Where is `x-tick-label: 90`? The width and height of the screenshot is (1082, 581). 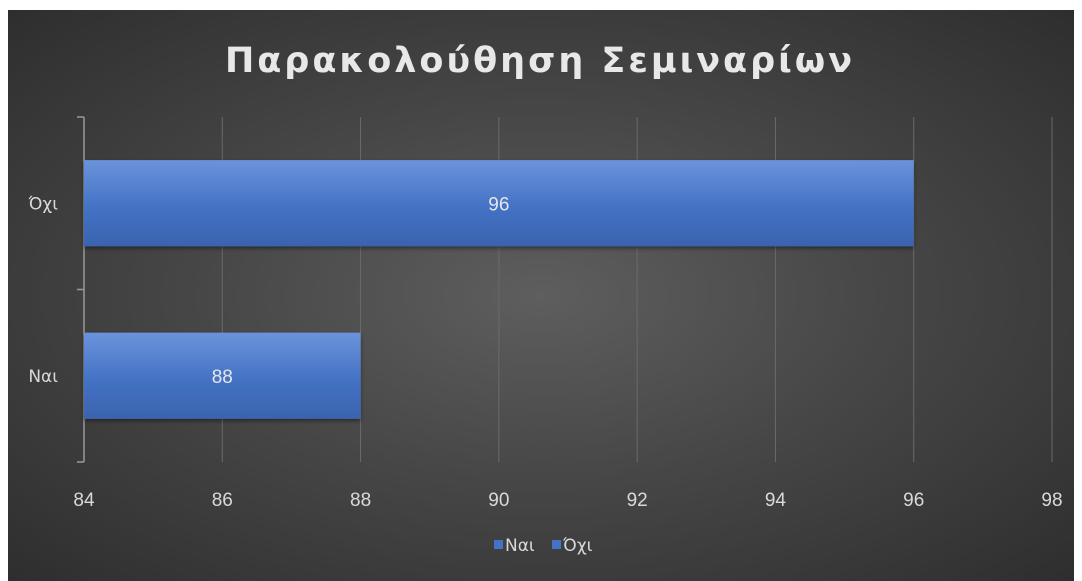
x-tick-label: 90 is located at coordinates (498, 500).